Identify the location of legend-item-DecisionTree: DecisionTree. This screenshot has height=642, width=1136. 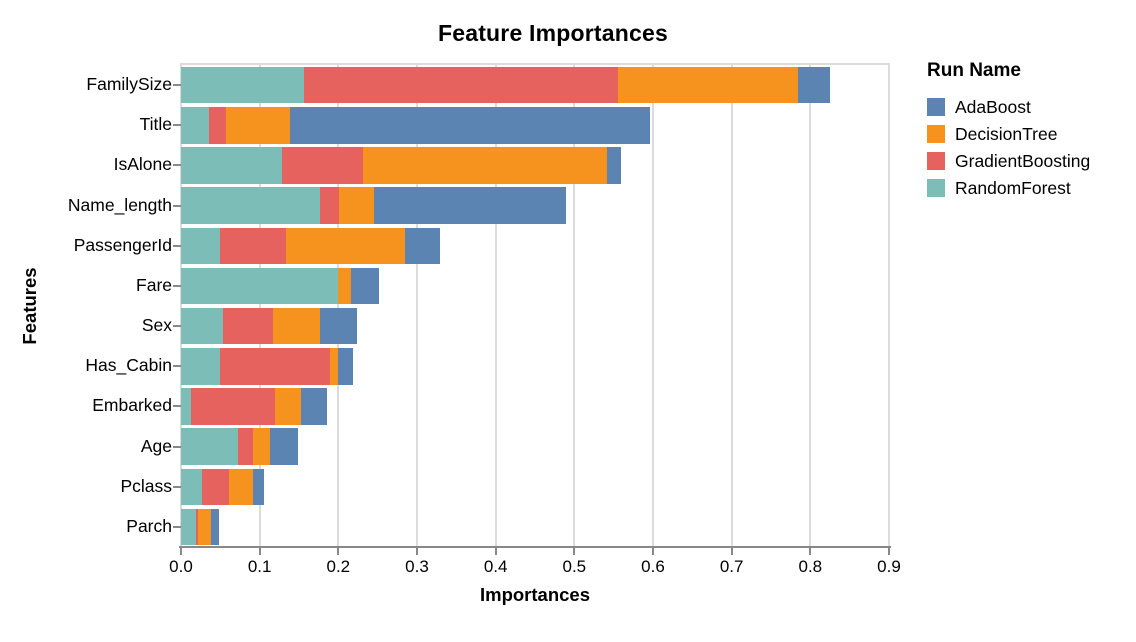
(1008, 134).